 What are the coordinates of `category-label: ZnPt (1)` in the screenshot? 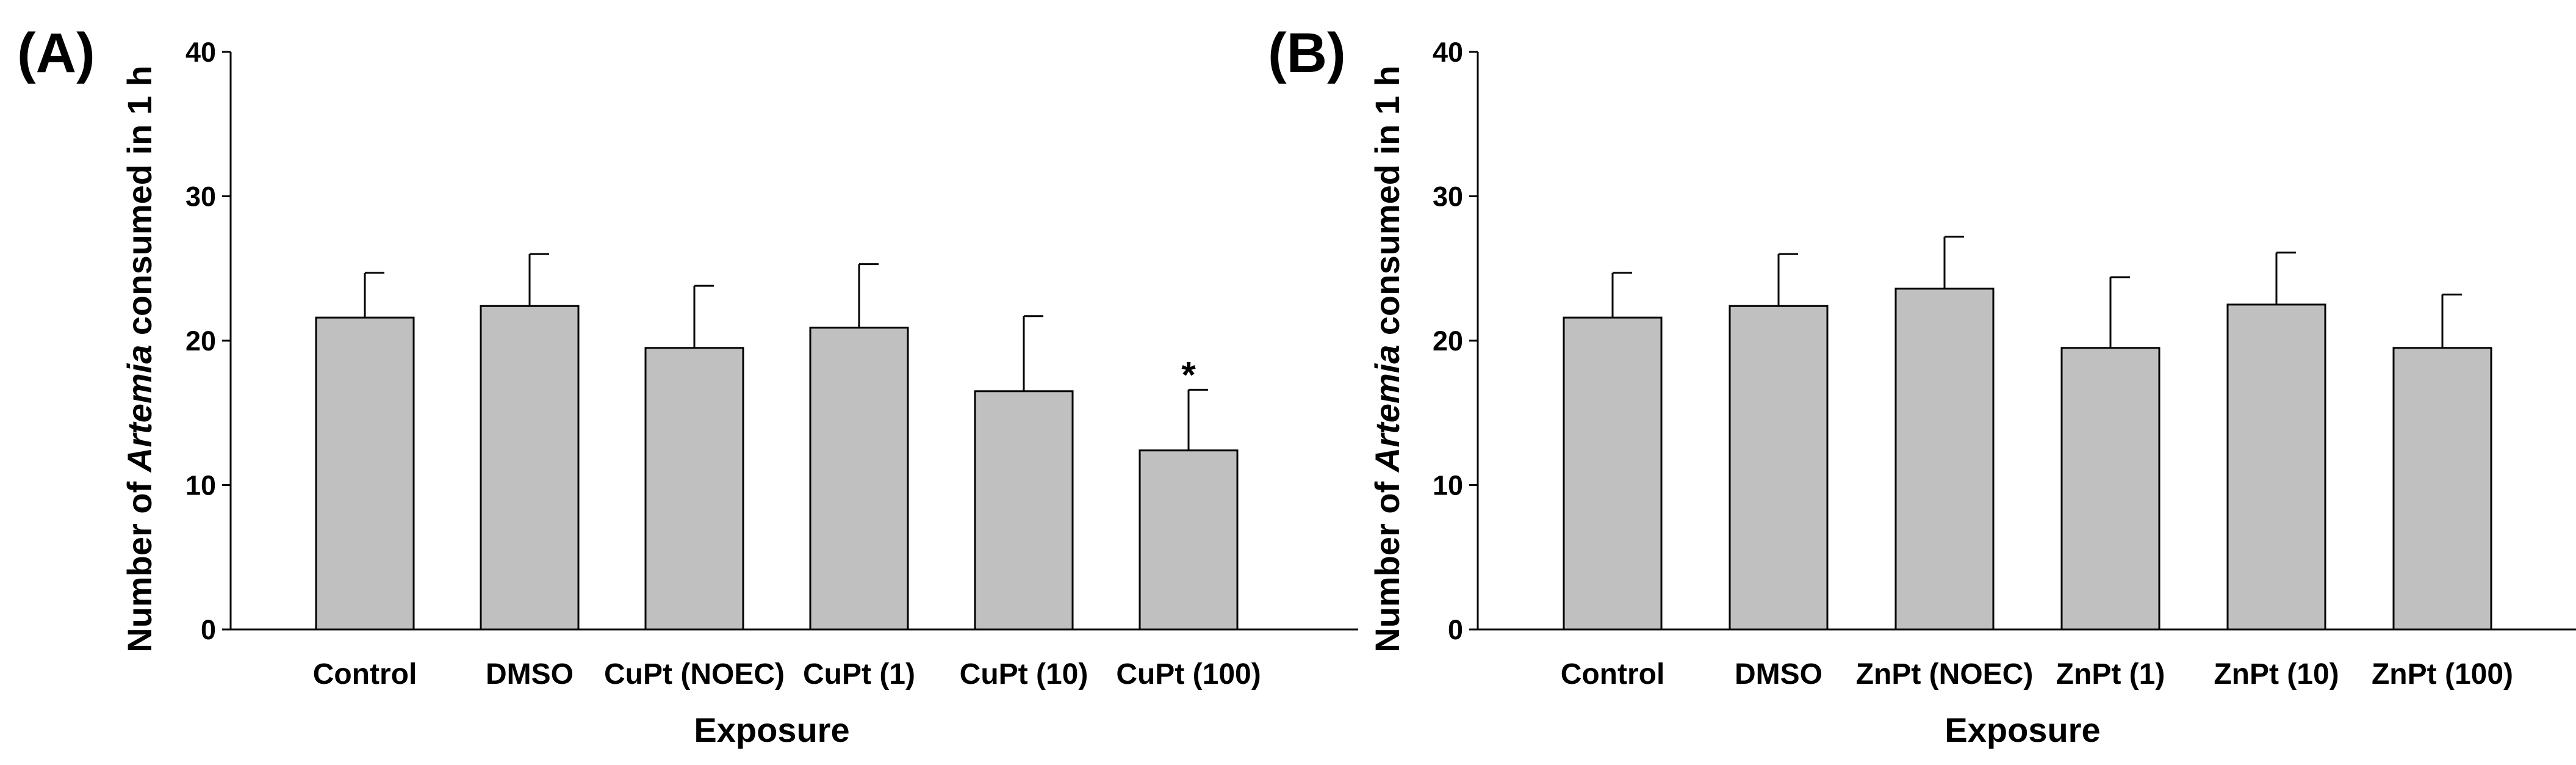 It's located at (2110, 674).